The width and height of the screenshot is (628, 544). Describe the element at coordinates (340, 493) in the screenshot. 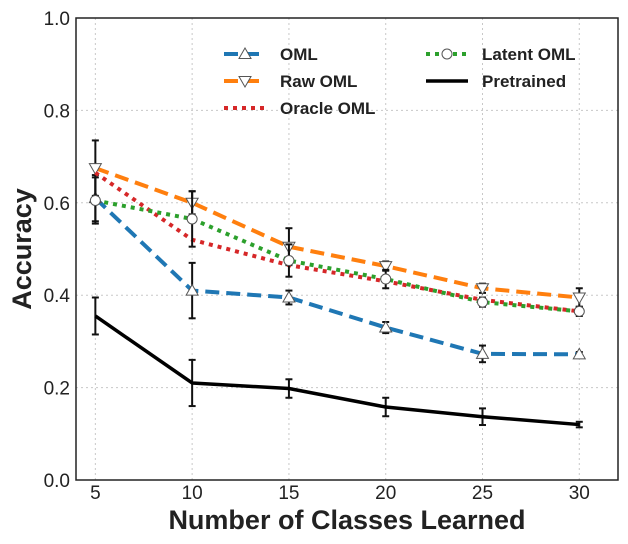

I see `x-tick-labels: 5 10 15 20 25 30` at that location.